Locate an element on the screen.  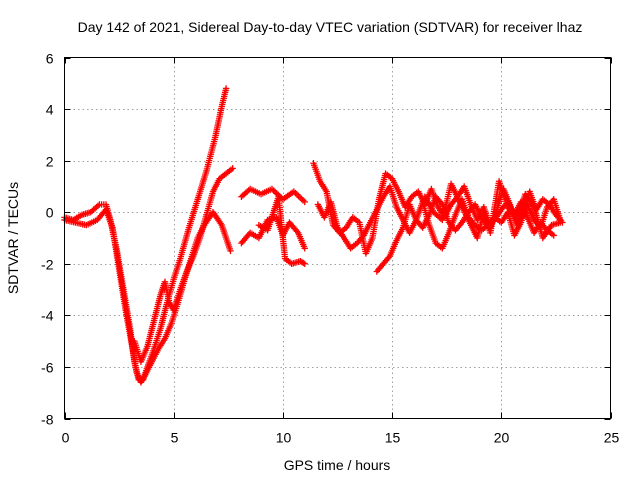
y-tick-label: 6 is located at coordinates (50, 59).